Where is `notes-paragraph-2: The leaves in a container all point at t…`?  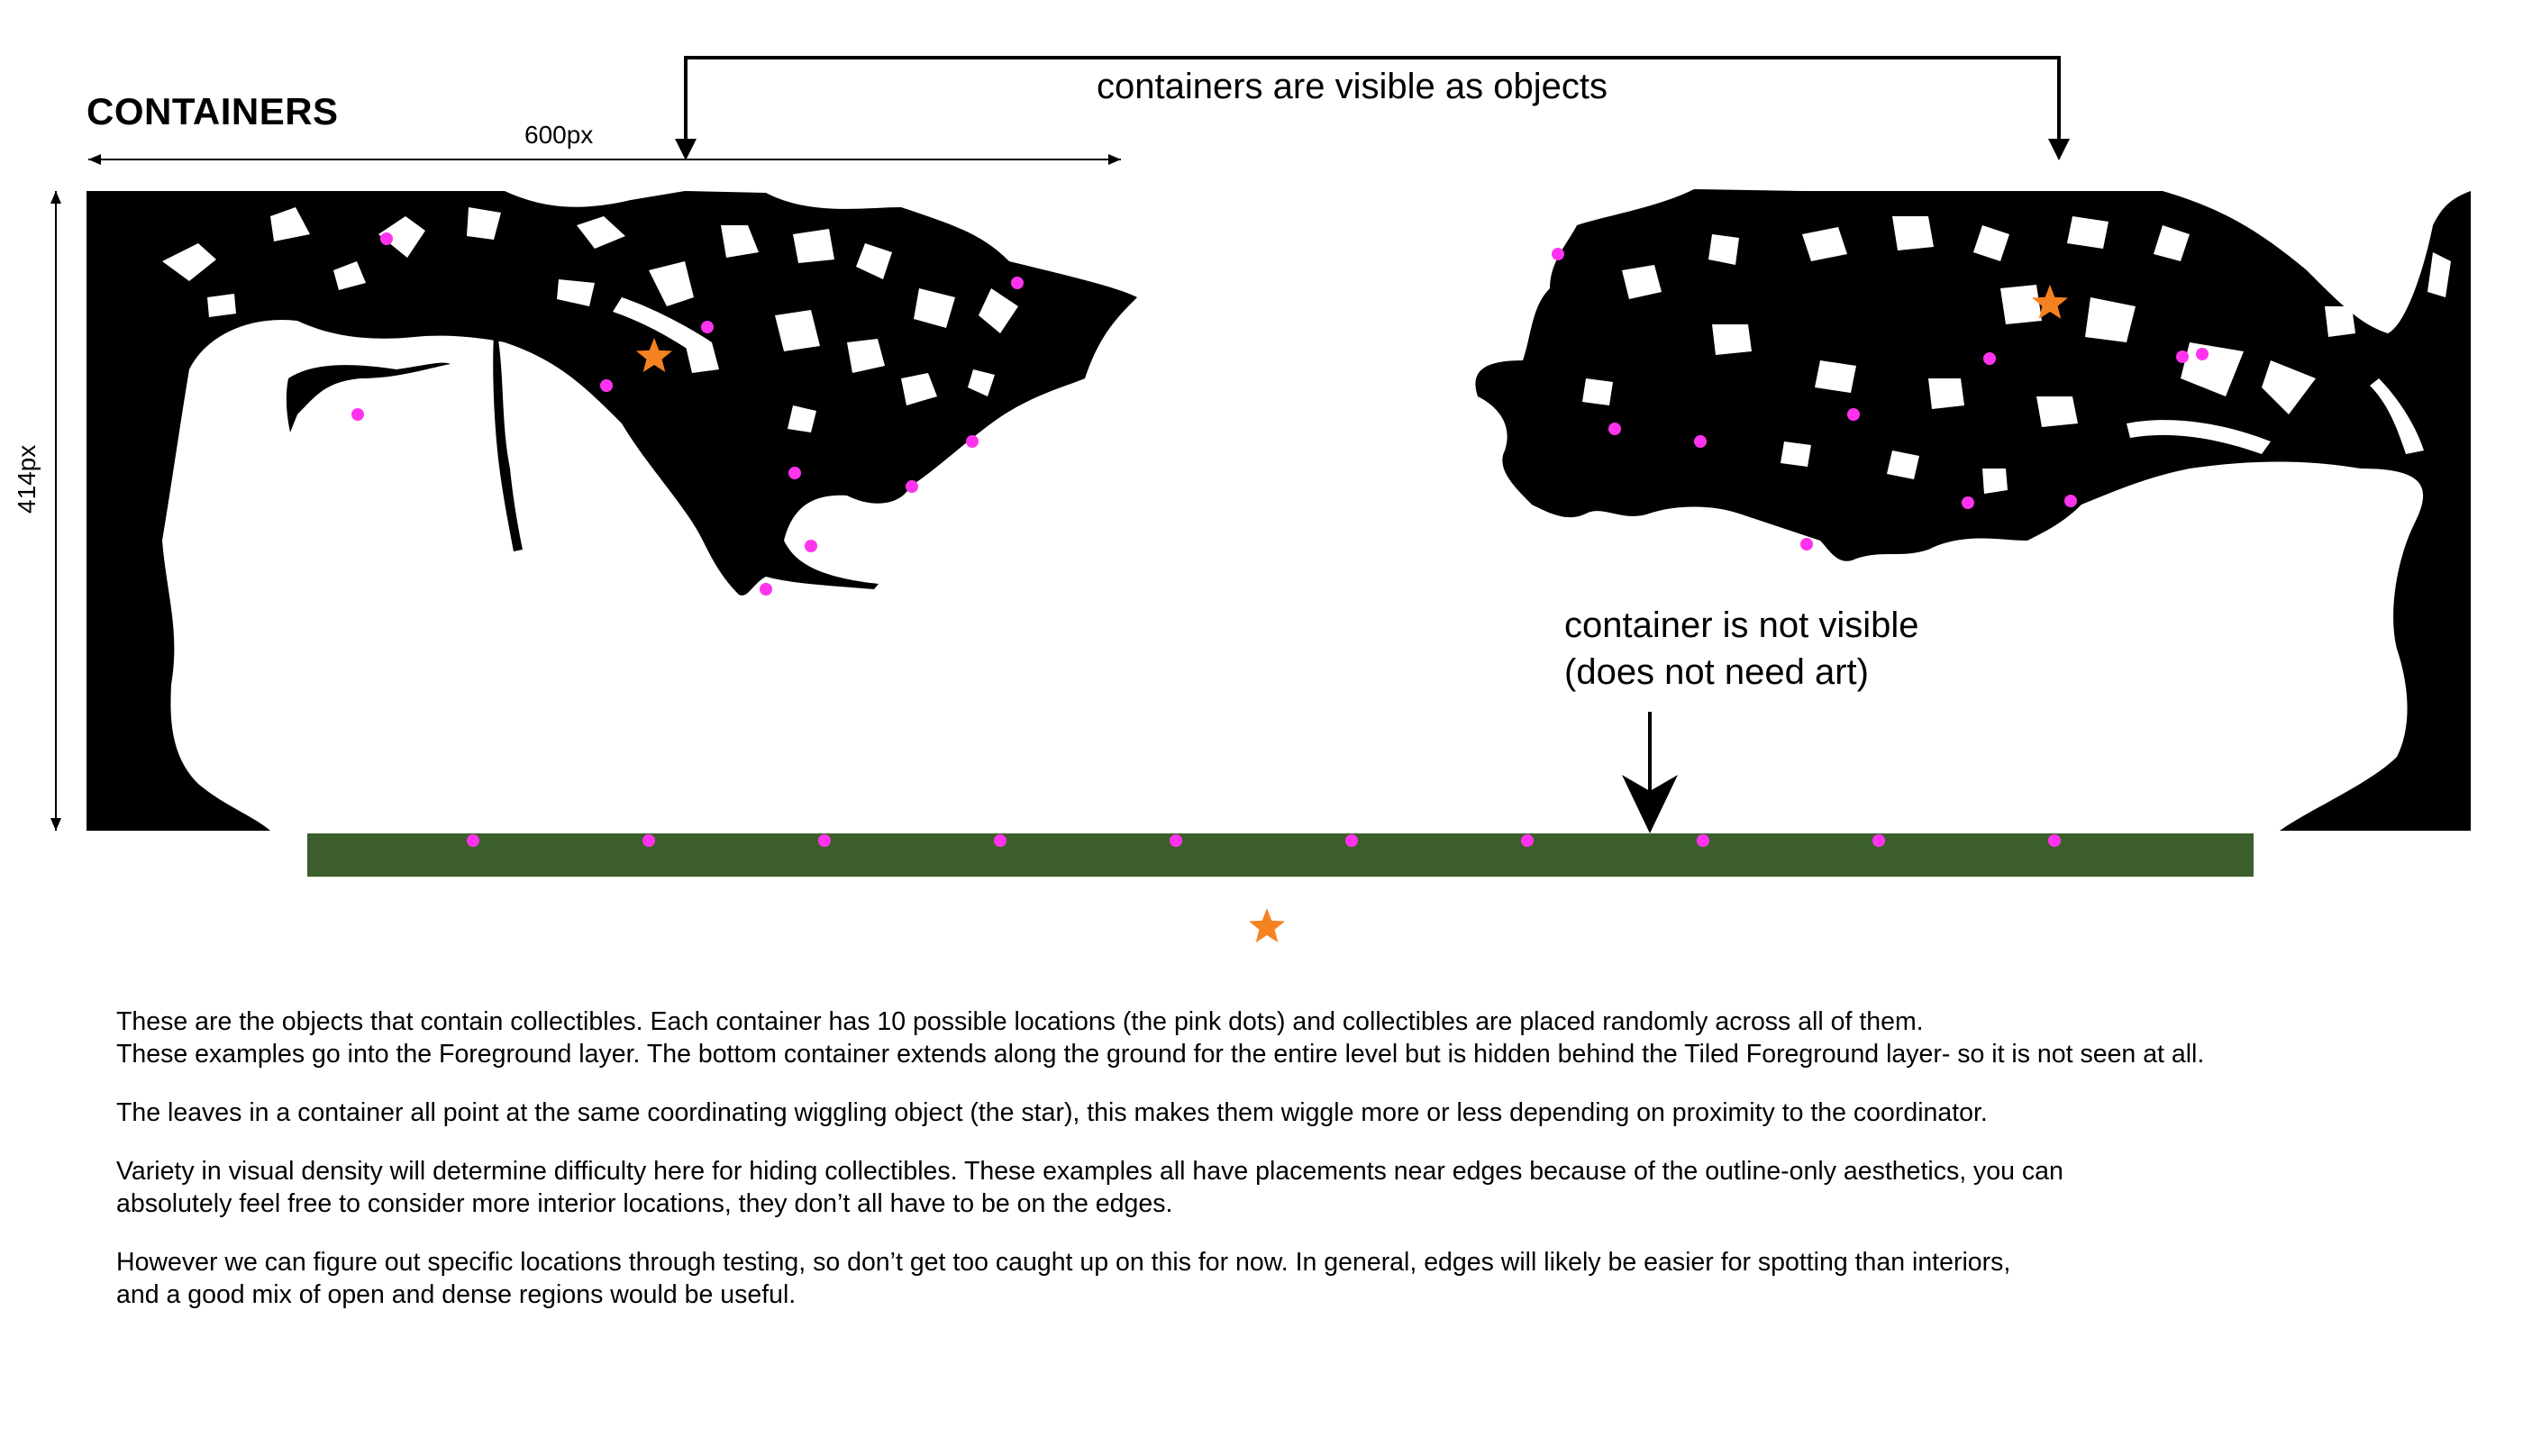
notes-paragraph-2: The leaves in a container all point at t… is located at coordinates (1296, 1113).